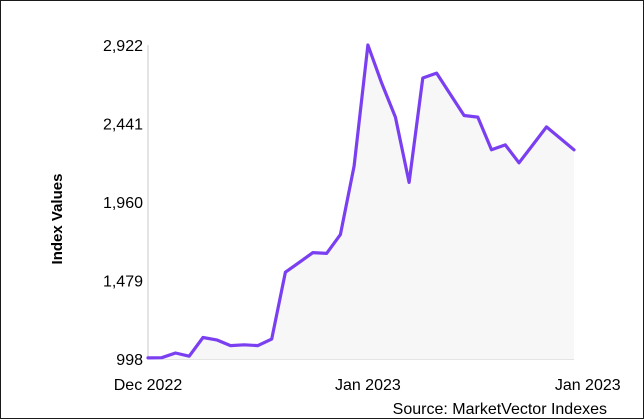  I want to click on y-tick-label: 998, so click(129, 360).